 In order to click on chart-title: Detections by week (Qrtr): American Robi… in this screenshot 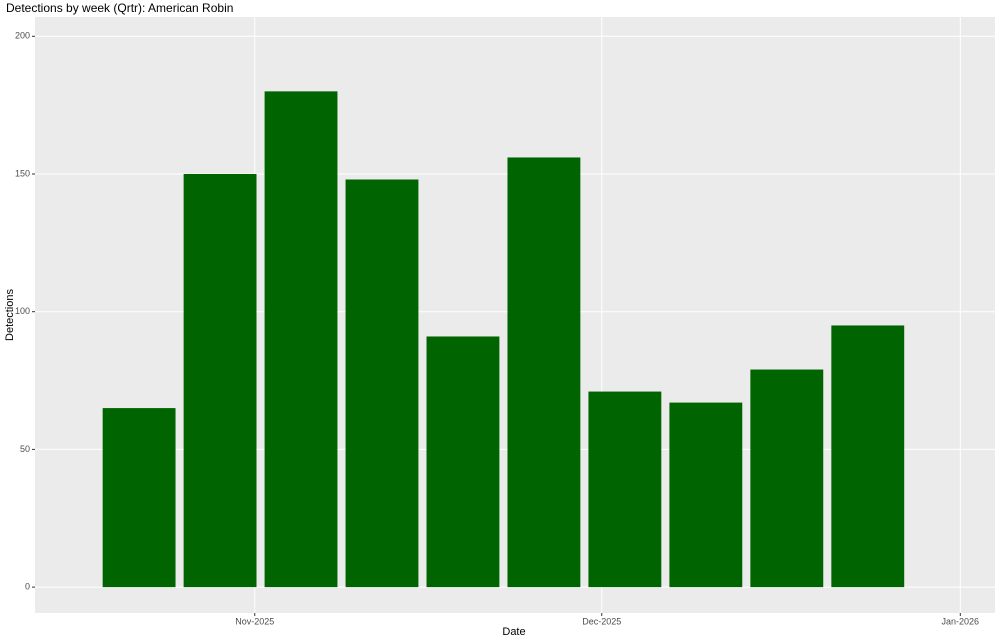, I will do `click(119, 8)`.